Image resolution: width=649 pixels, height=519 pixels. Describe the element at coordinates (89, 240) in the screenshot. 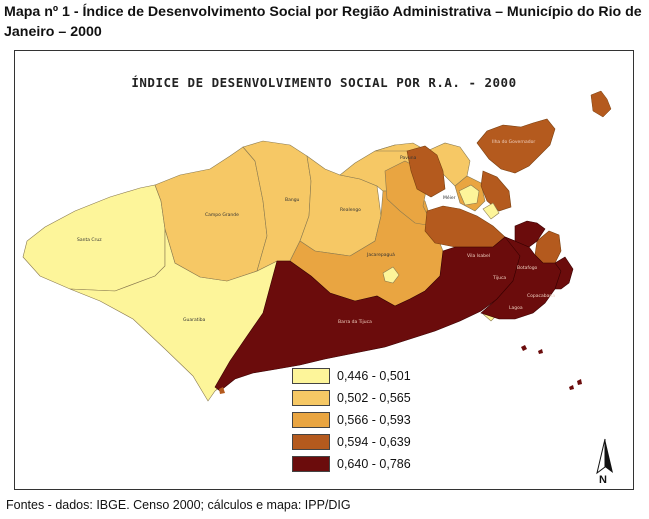

I see `region-label-santa-cruz: Santa Cruz` at that location.